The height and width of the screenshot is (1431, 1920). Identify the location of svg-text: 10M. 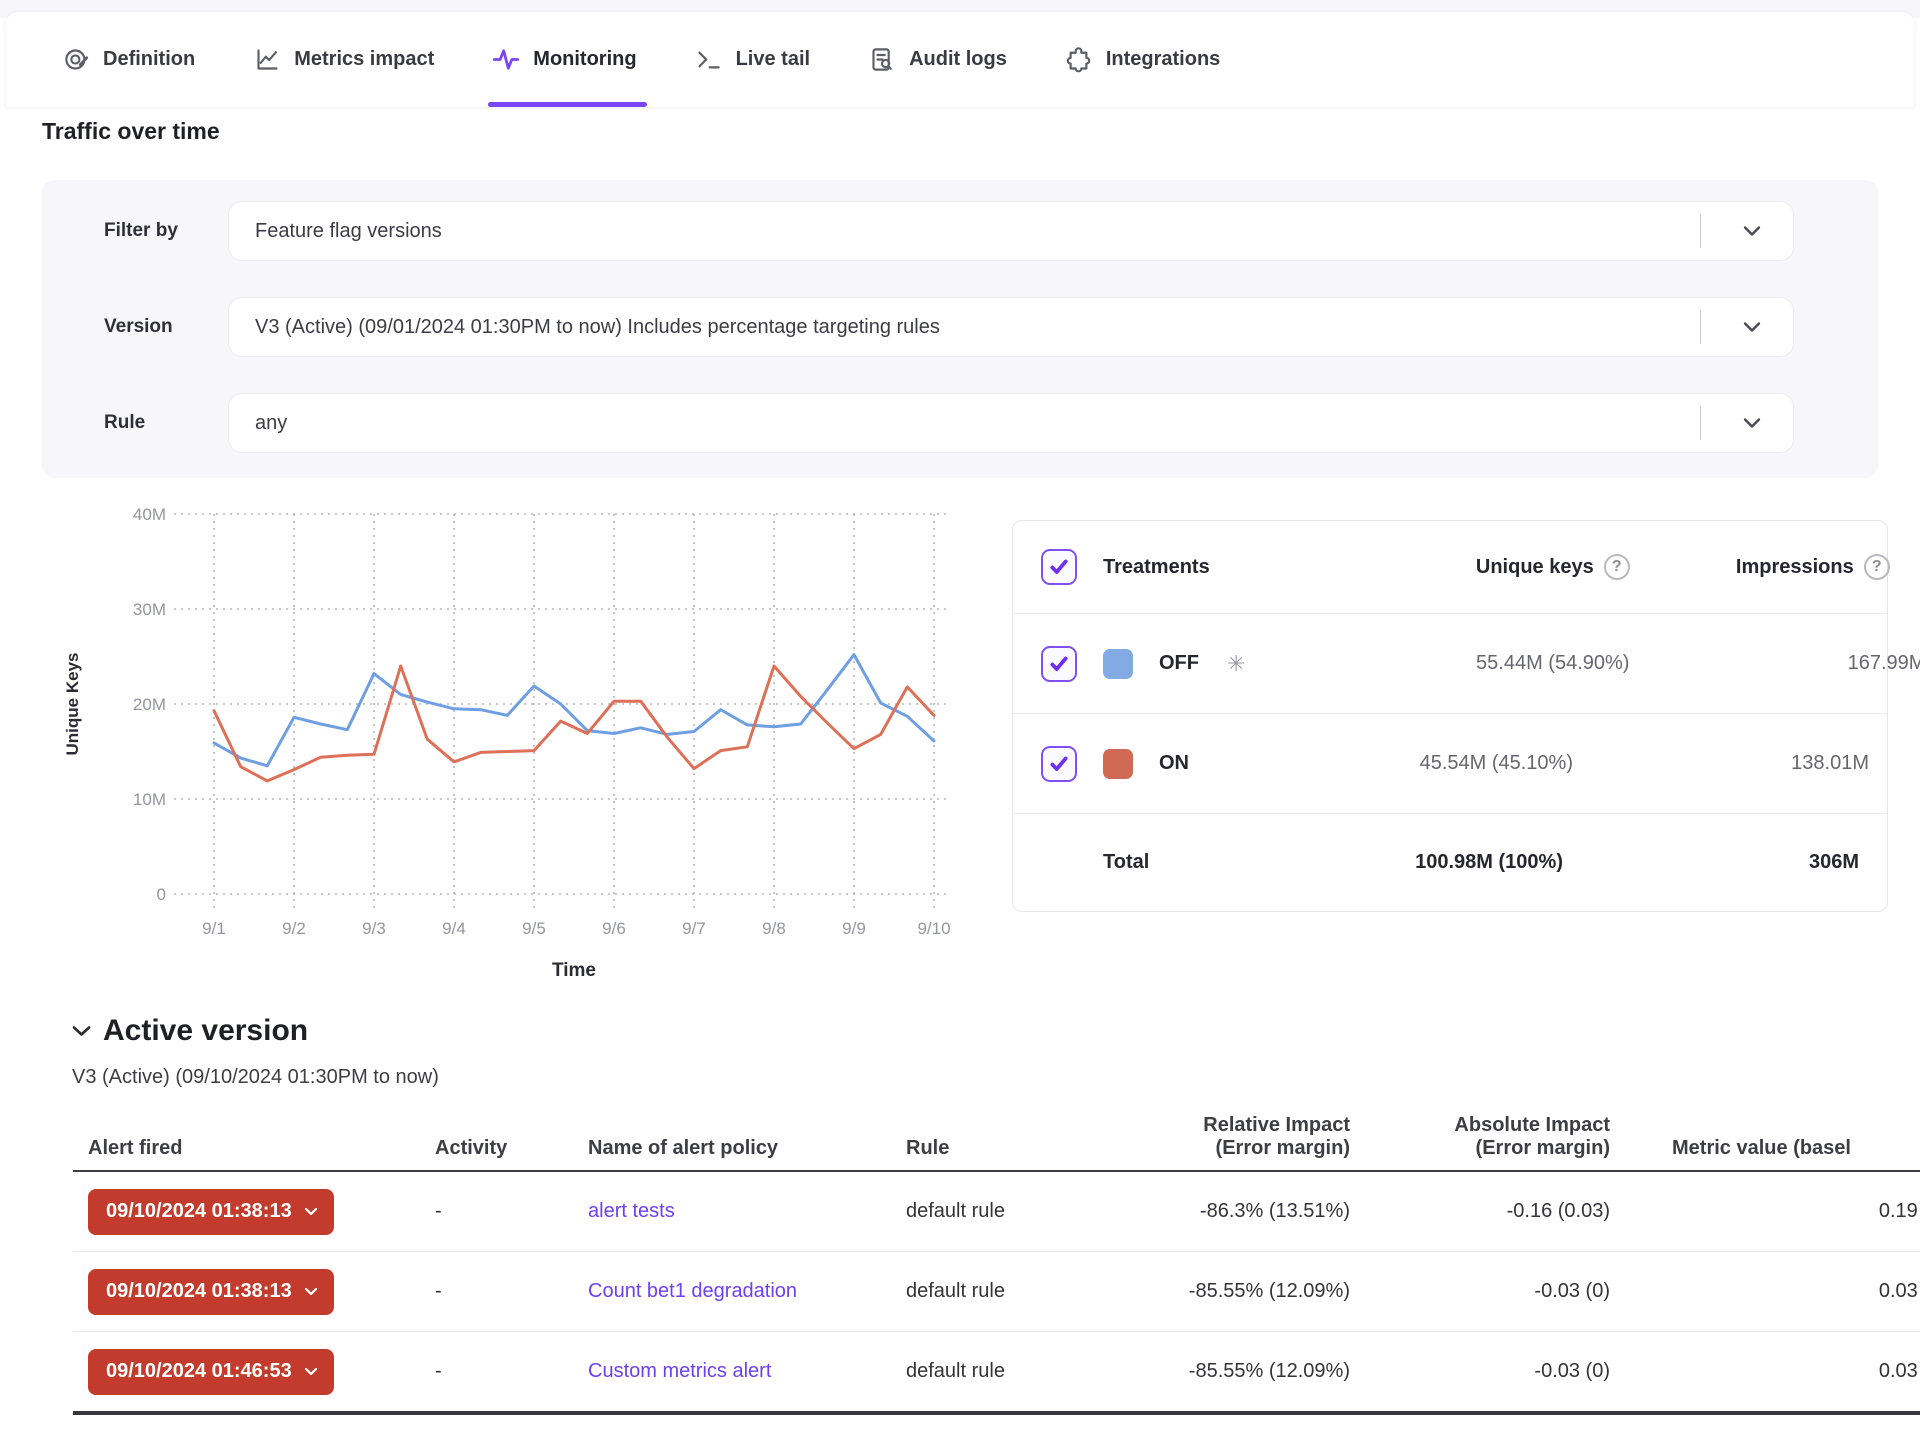
(149, 799).